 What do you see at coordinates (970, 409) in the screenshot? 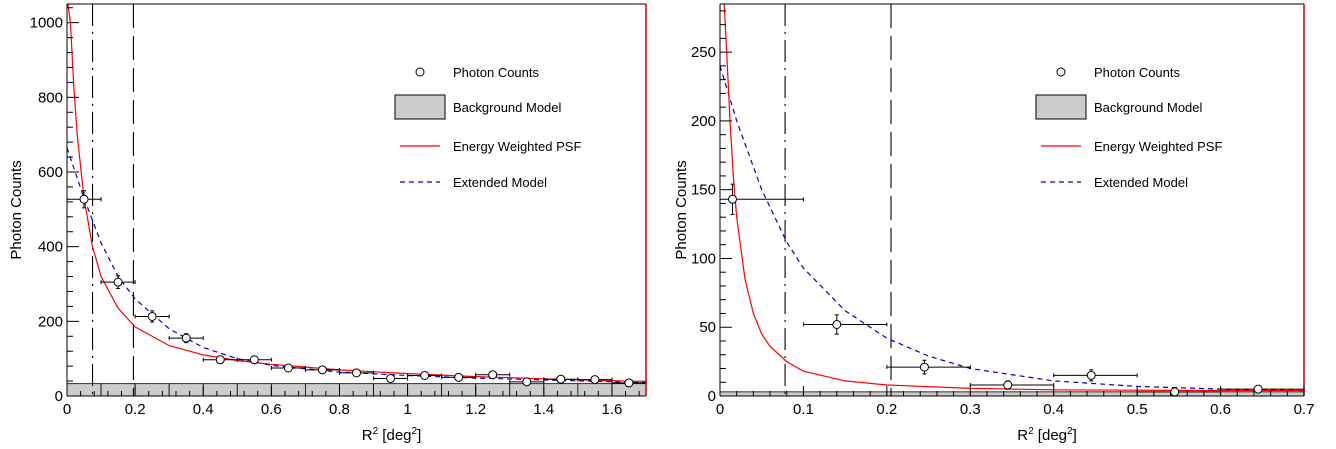
I see `x-tick-label: 0.3` at bounding box center [970, 409].